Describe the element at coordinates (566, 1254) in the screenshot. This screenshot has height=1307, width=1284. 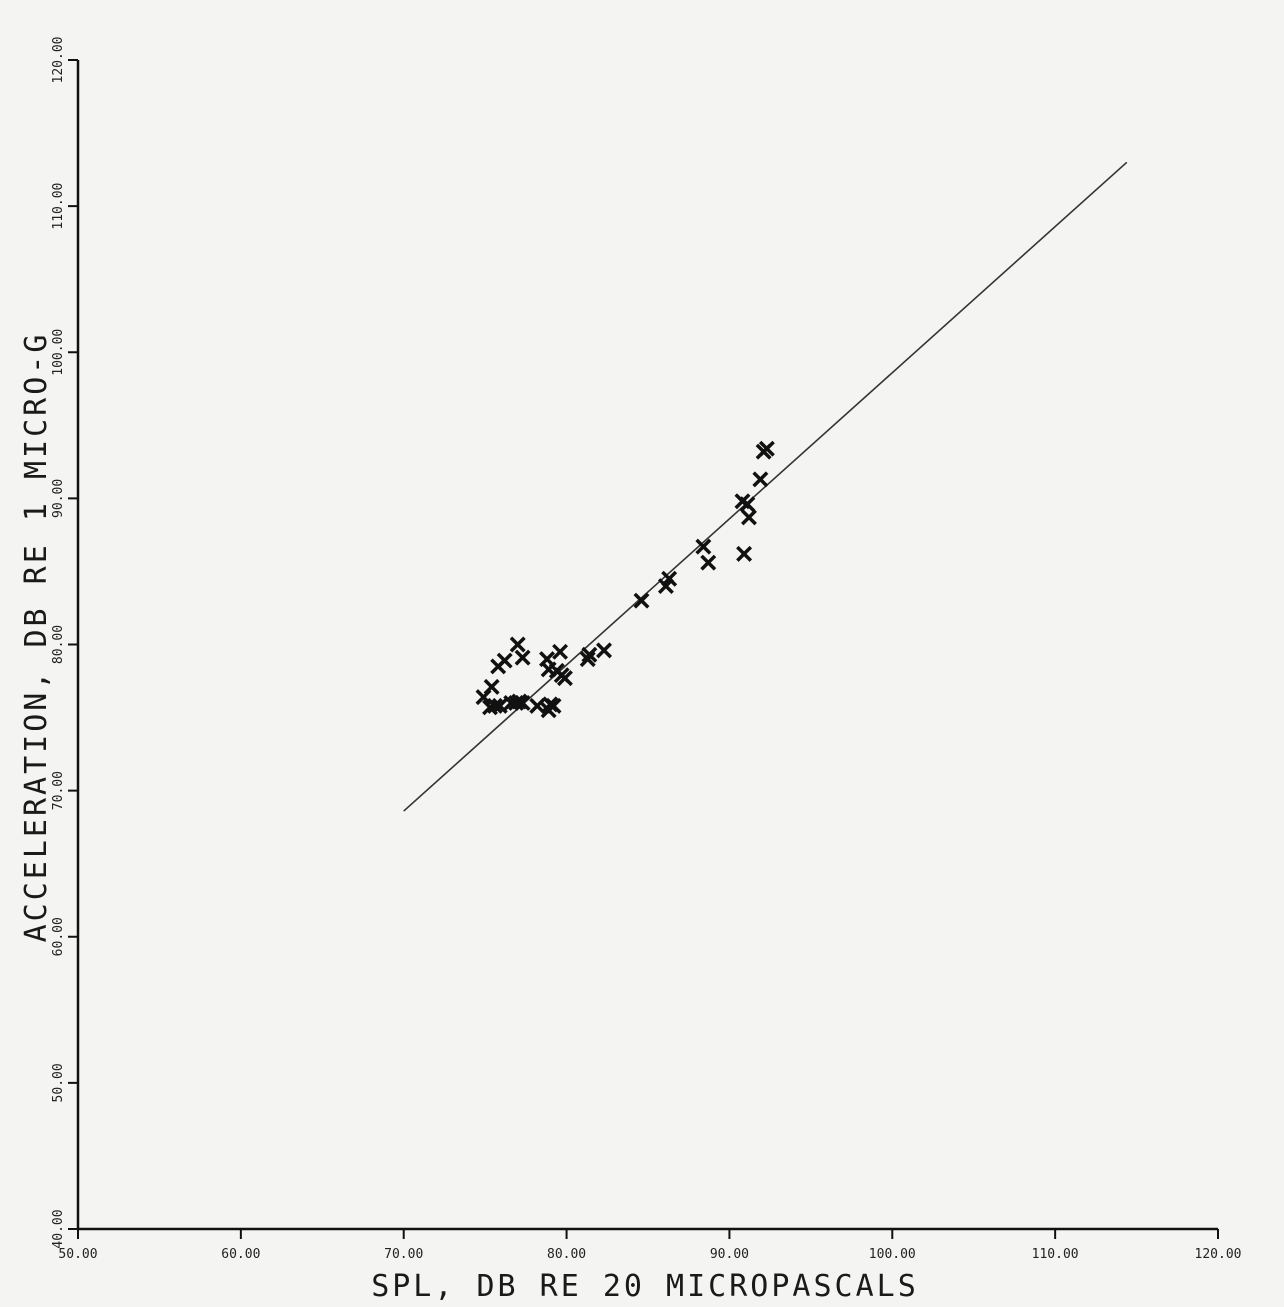
I see `x-tick-label: 80.00` at that location.